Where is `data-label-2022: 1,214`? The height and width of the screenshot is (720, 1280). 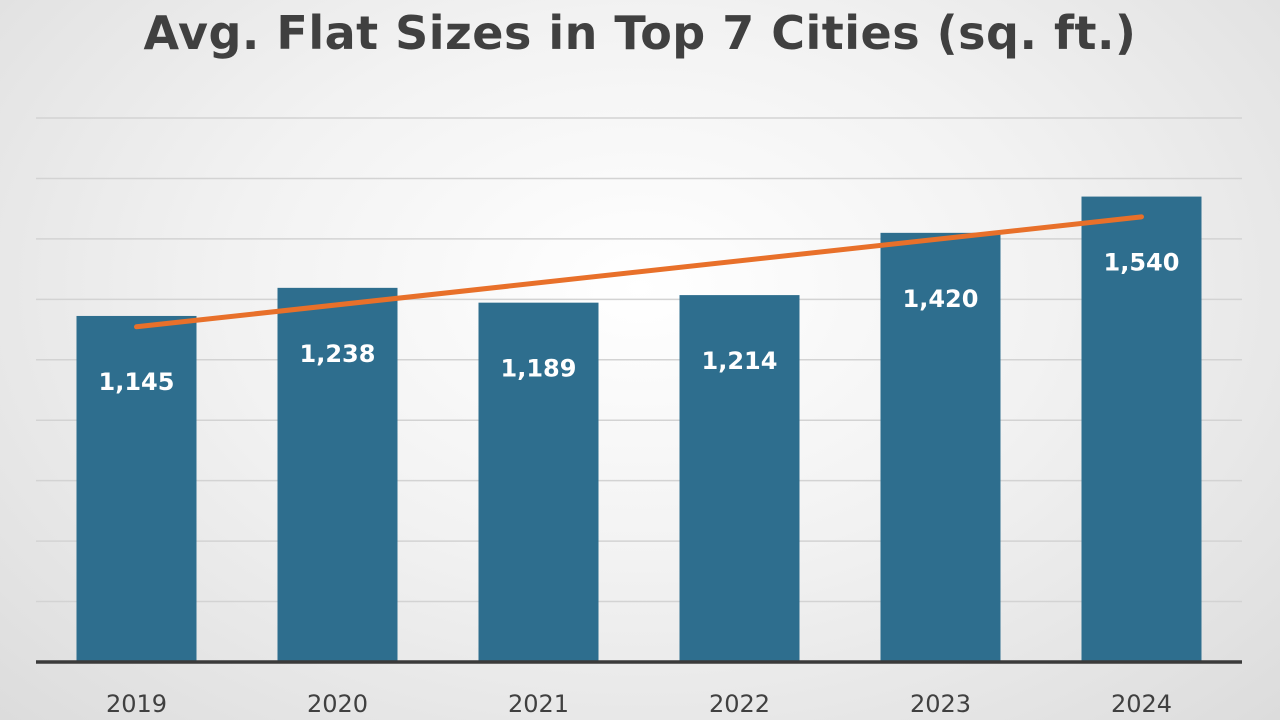
data-label-2022: 1,214 is located at coordinates (740, 361).